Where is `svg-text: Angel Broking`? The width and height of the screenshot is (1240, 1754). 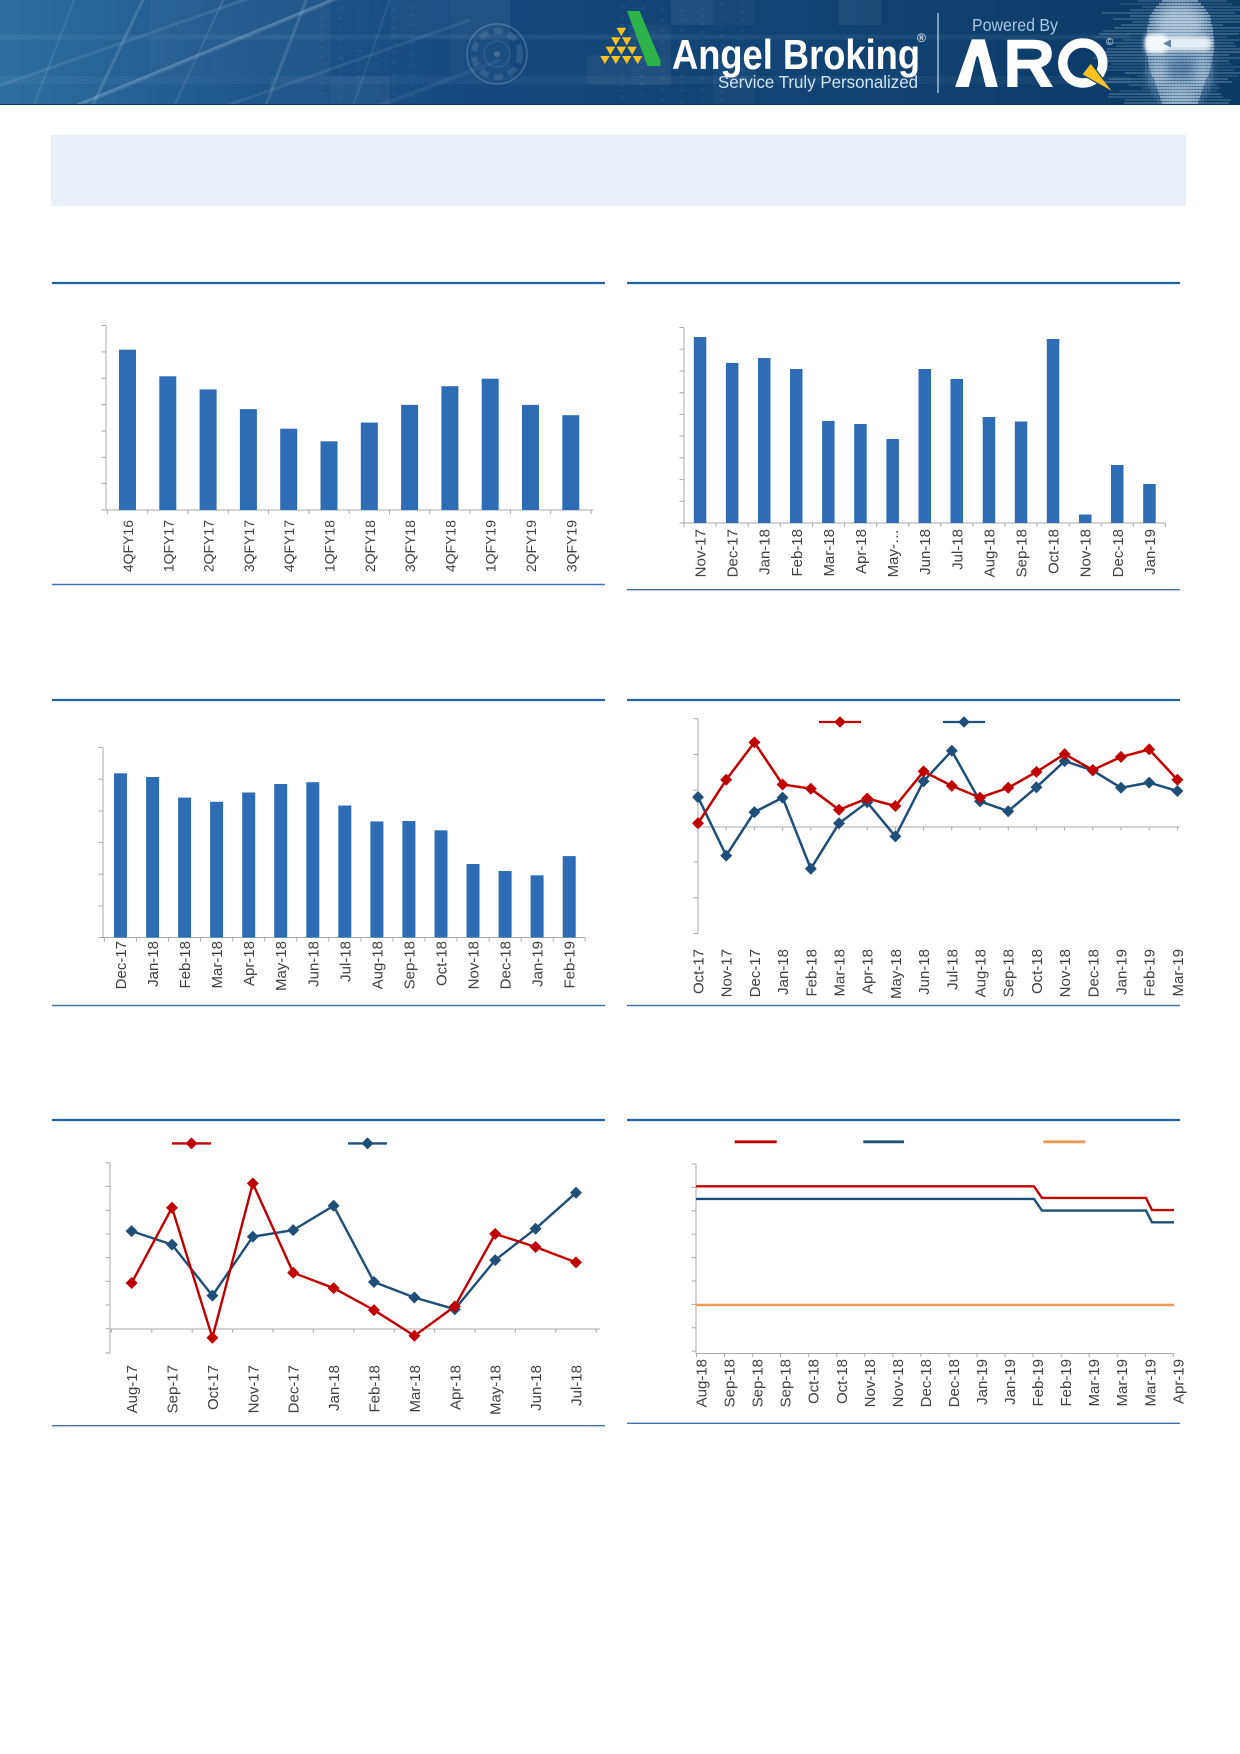 svg-text: Angel Broking is located at coordinates (796, 54).